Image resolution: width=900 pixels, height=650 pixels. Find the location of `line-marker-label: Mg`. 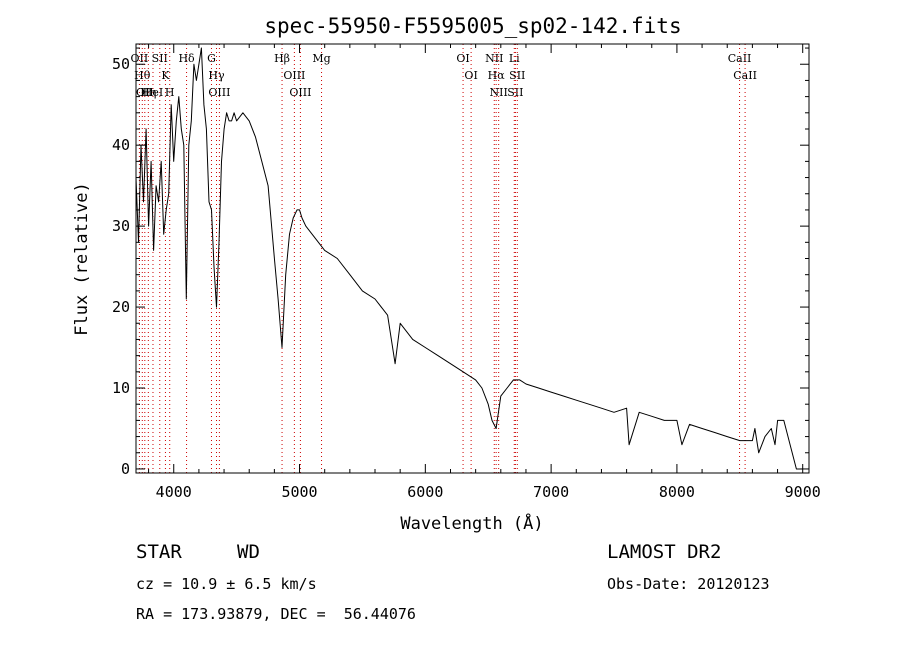

line-marker-label: Mg is located at coordinates (321, 58).